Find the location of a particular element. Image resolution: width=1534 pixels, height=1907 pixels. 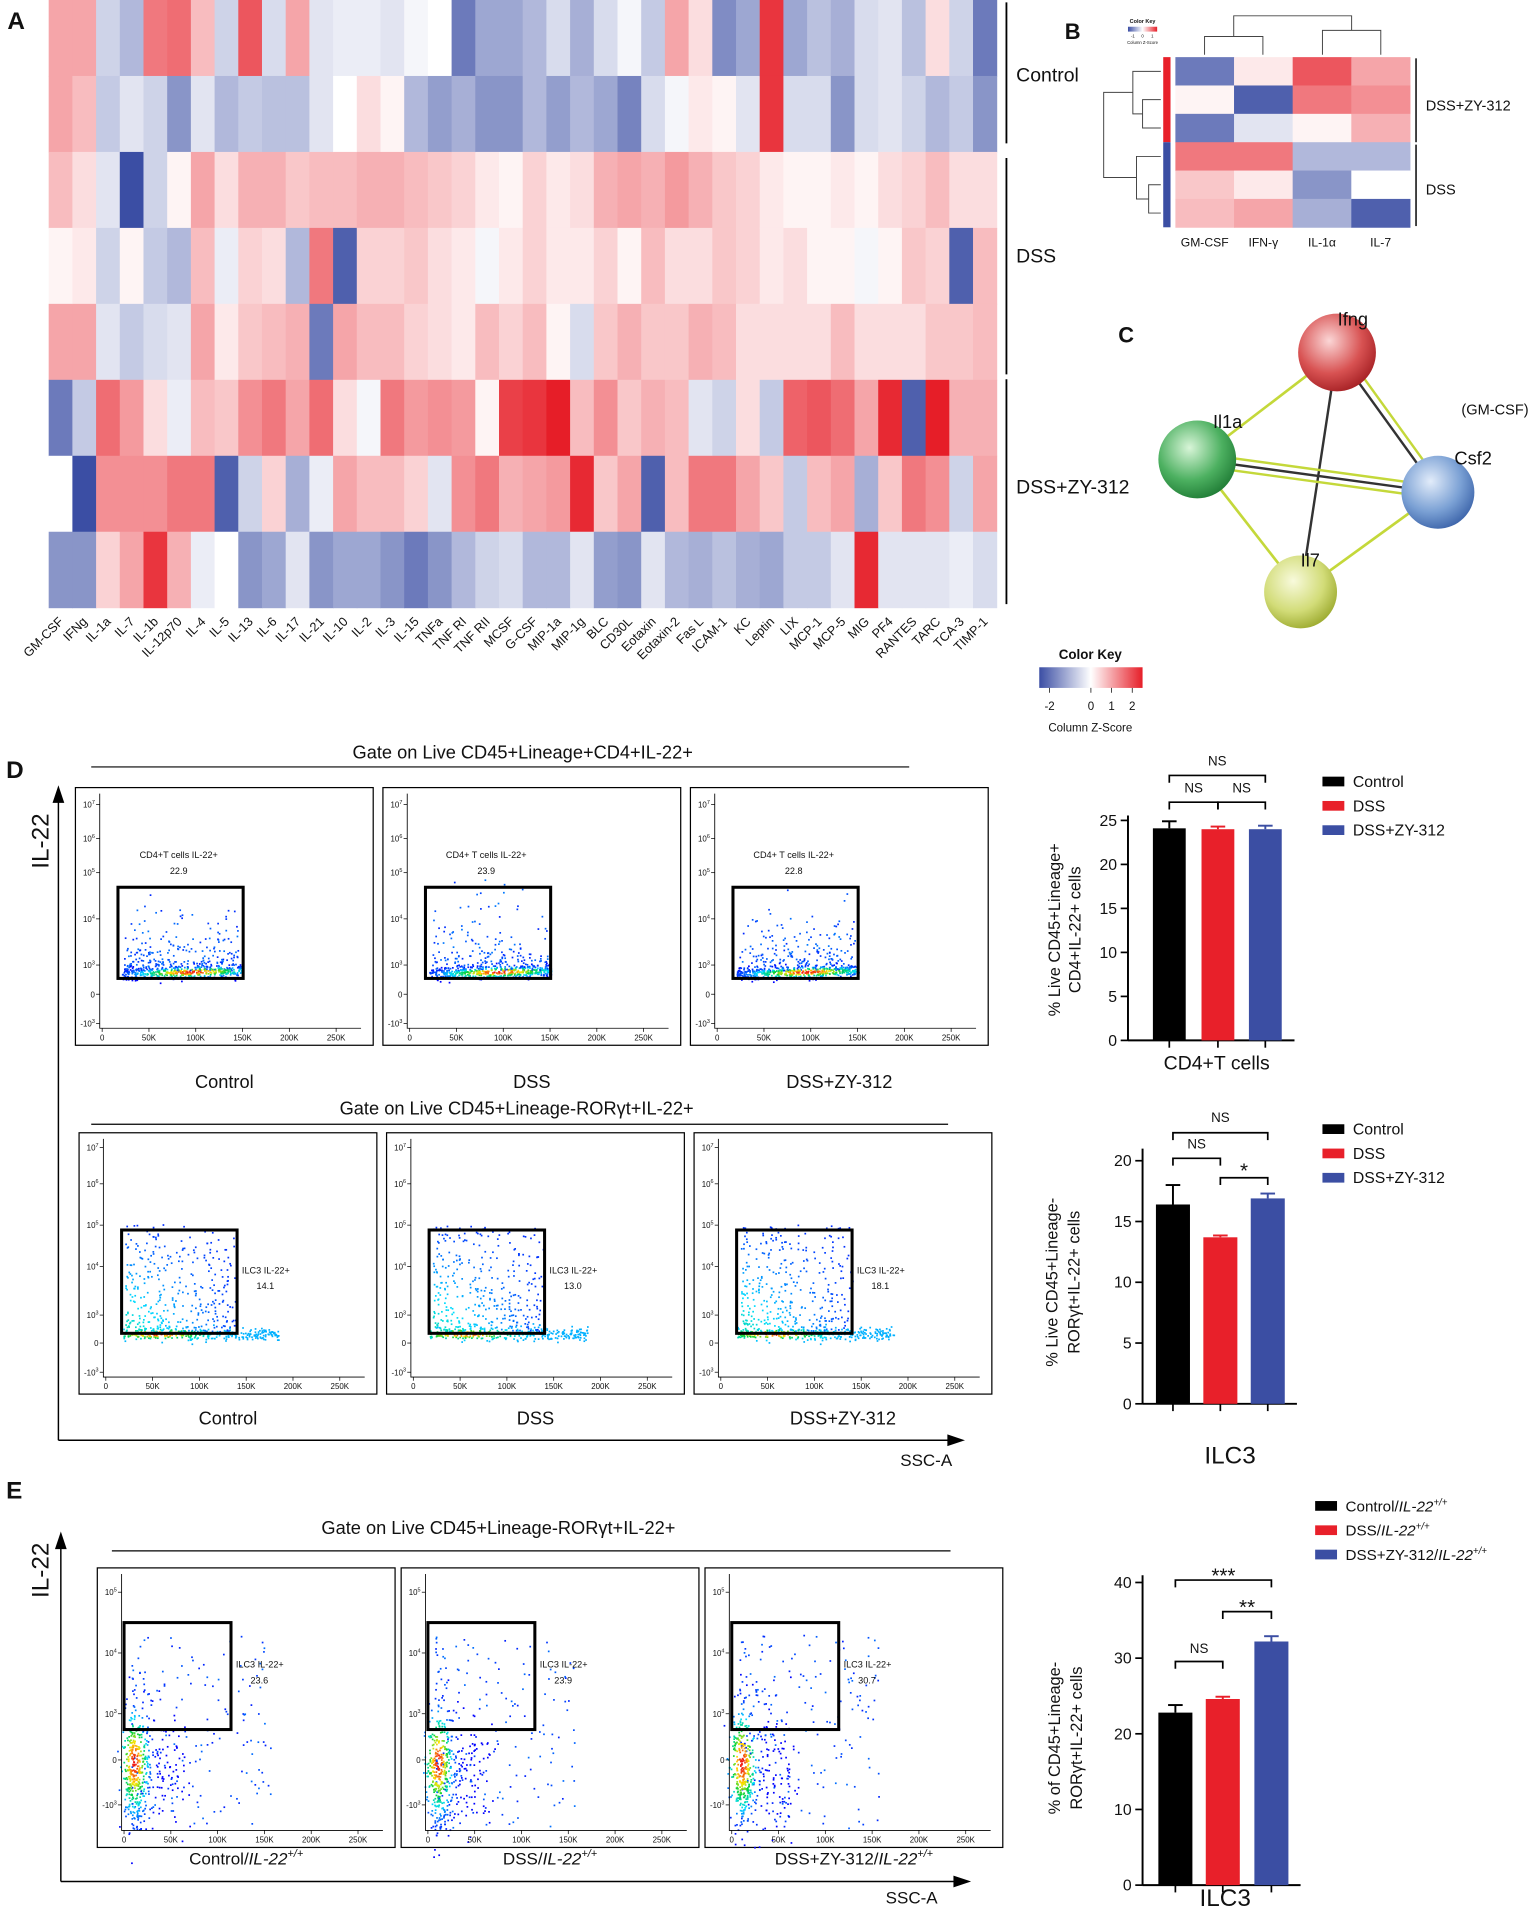

y-tick-label: 104 is located at coordinates (89, 919).